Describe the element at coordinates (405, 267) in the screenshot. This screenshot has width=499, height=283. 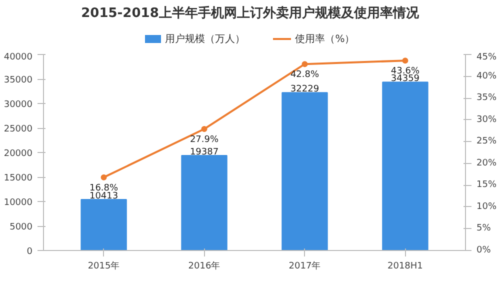
I see `x-tick-label: 2018H1` at that location.